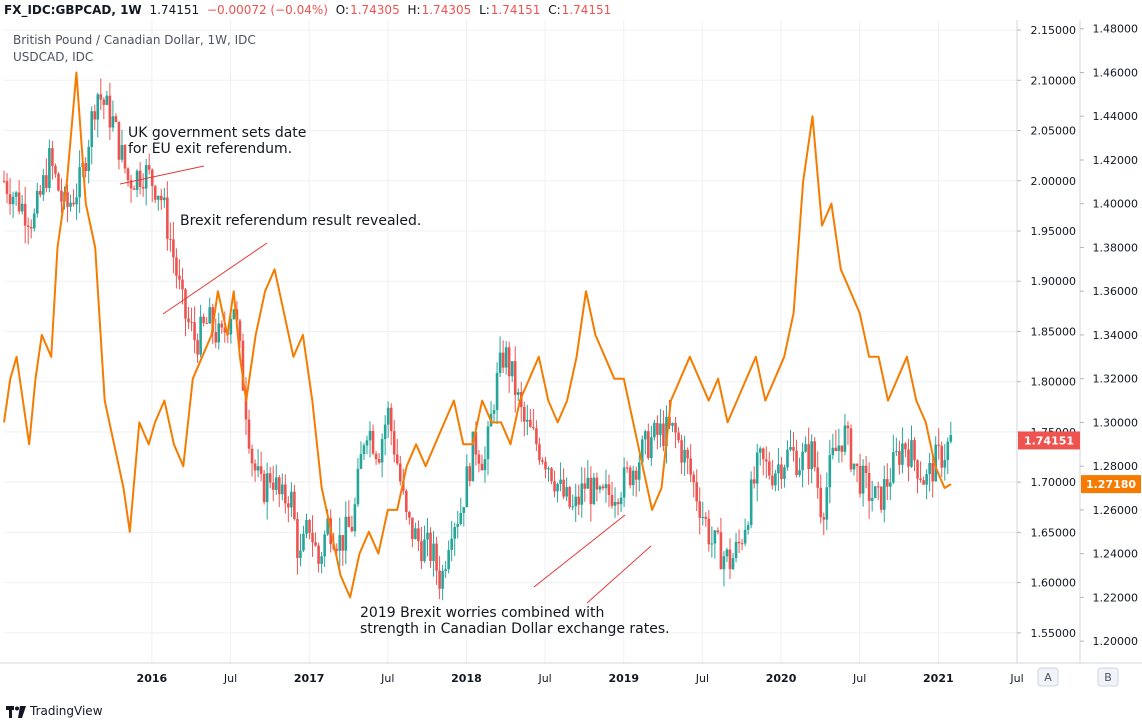  I want to click on time-axis-tick-label: 2019, so click(623, 678).